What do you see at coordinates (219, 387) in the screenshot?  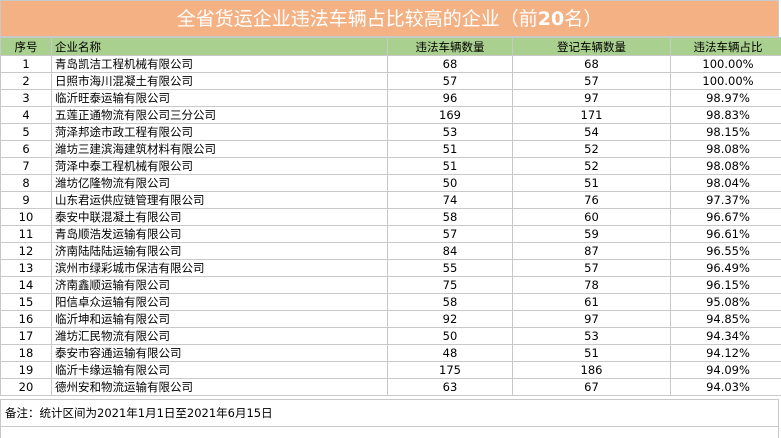 I see `cell-company-name: 德州安和物流运输有限公司` at bounding box center [219, 387].